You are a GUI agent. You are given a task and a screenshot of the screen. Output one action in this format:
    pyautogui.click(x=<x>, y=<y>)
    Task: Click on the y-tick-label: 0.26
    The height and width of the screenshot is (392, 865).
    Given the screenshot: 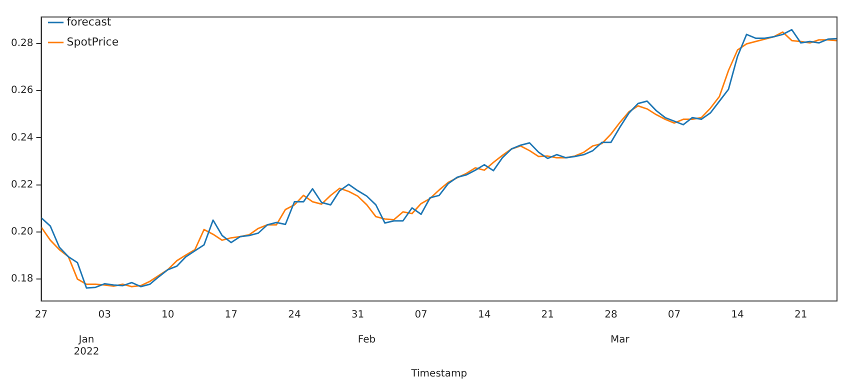 What is the action you would take?
    pyautogui.click(x=22, y=90)
    